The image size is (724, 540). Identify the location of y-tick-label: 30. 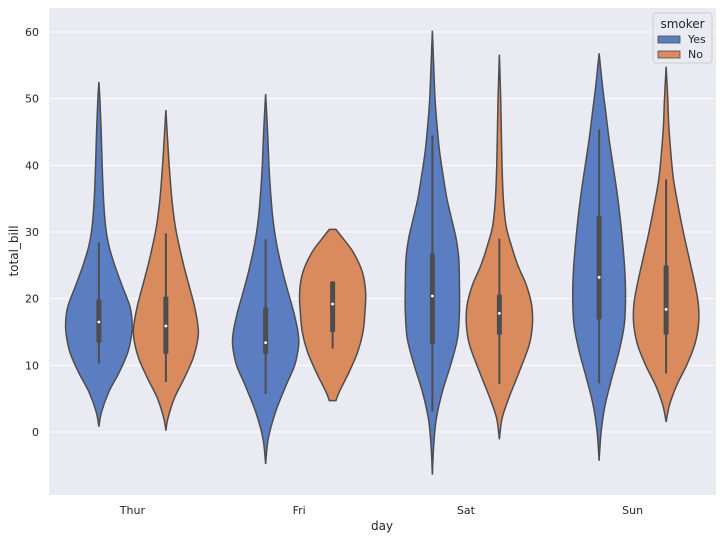
(32, 232).